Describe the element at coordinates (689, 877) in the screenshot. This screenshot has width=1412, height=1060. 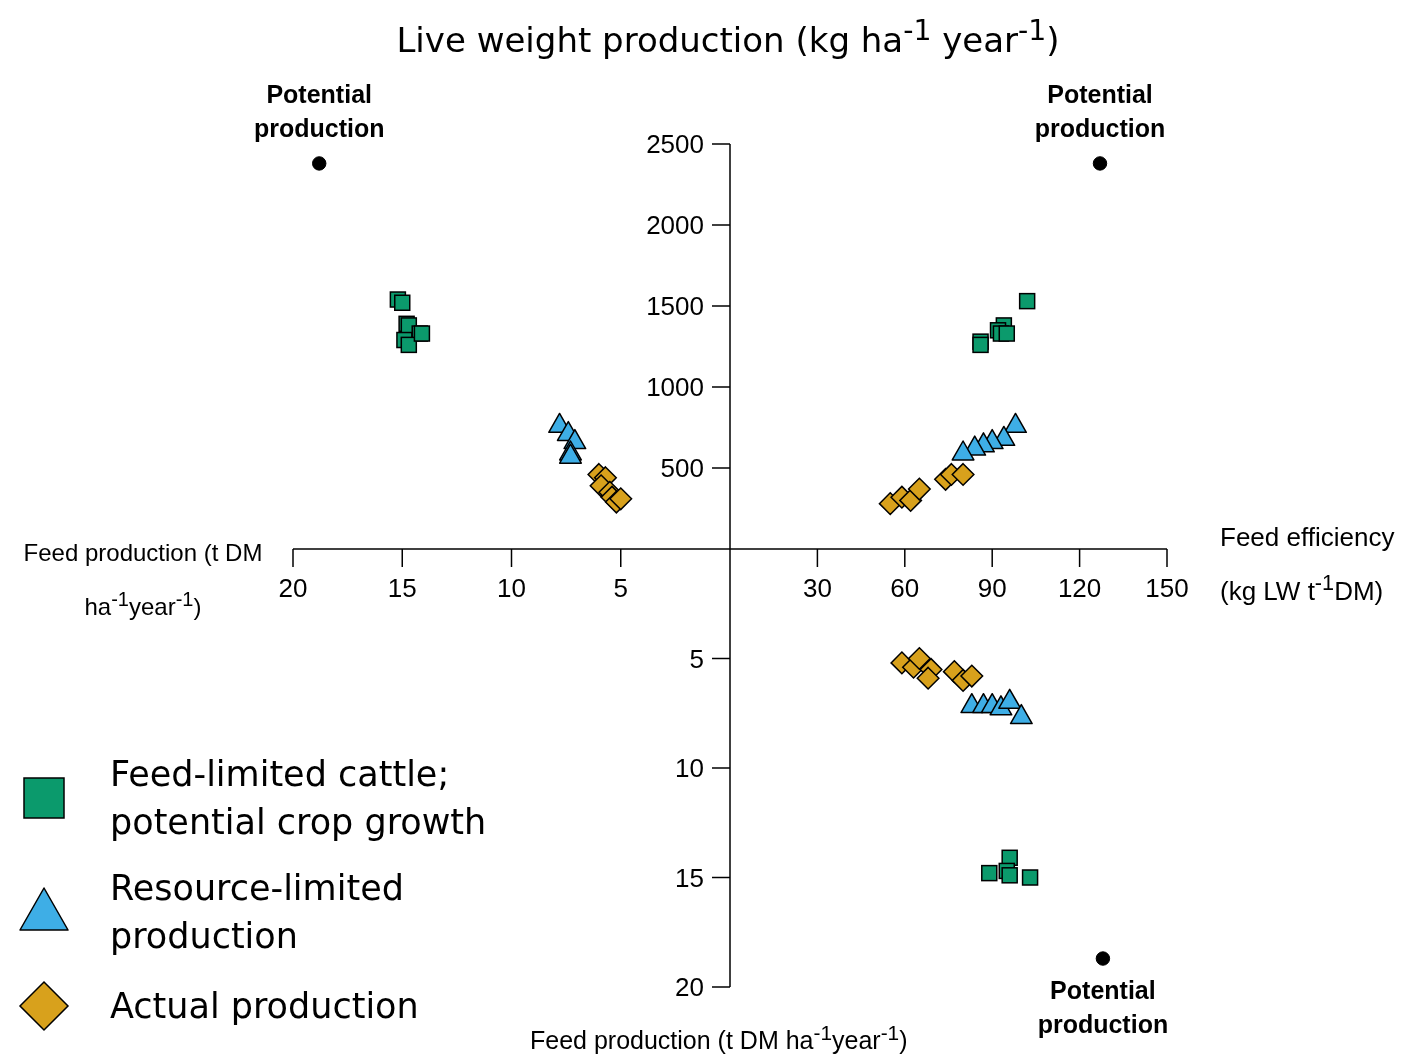
I see `y-tick-label: 15` at that location.